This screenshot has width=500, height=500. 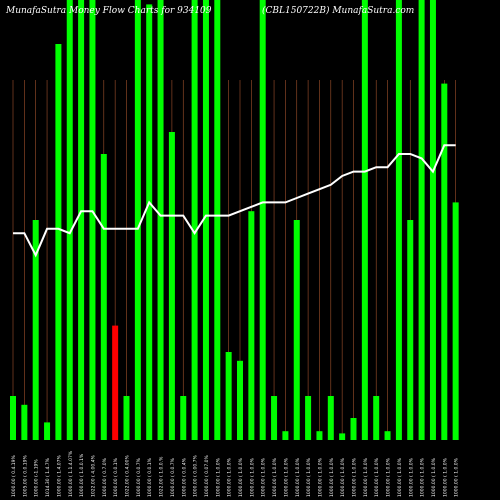 What do you see at coordinates (105, 477) in the screenshot?
I see `x-tick-label: 1000.00 ( 0.7.0%` at bounding box center [105, 477].